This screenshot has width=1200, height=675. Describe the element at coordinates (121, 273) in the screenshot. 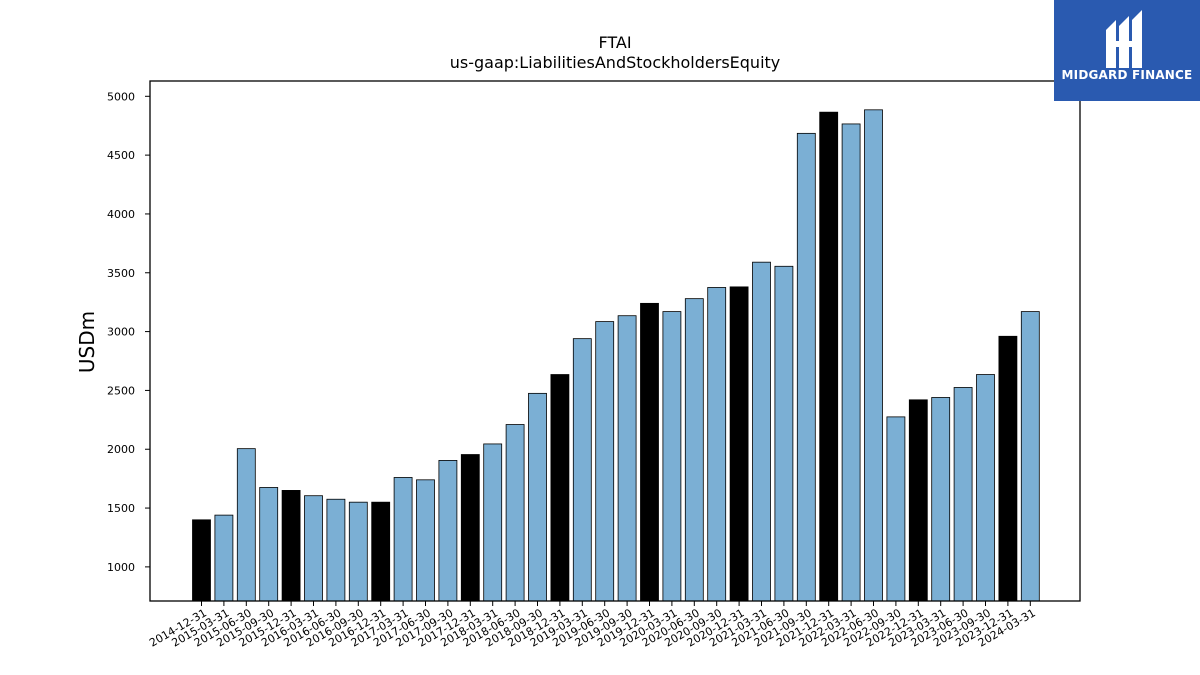

I see `y-tick-label: 3500` at that location.